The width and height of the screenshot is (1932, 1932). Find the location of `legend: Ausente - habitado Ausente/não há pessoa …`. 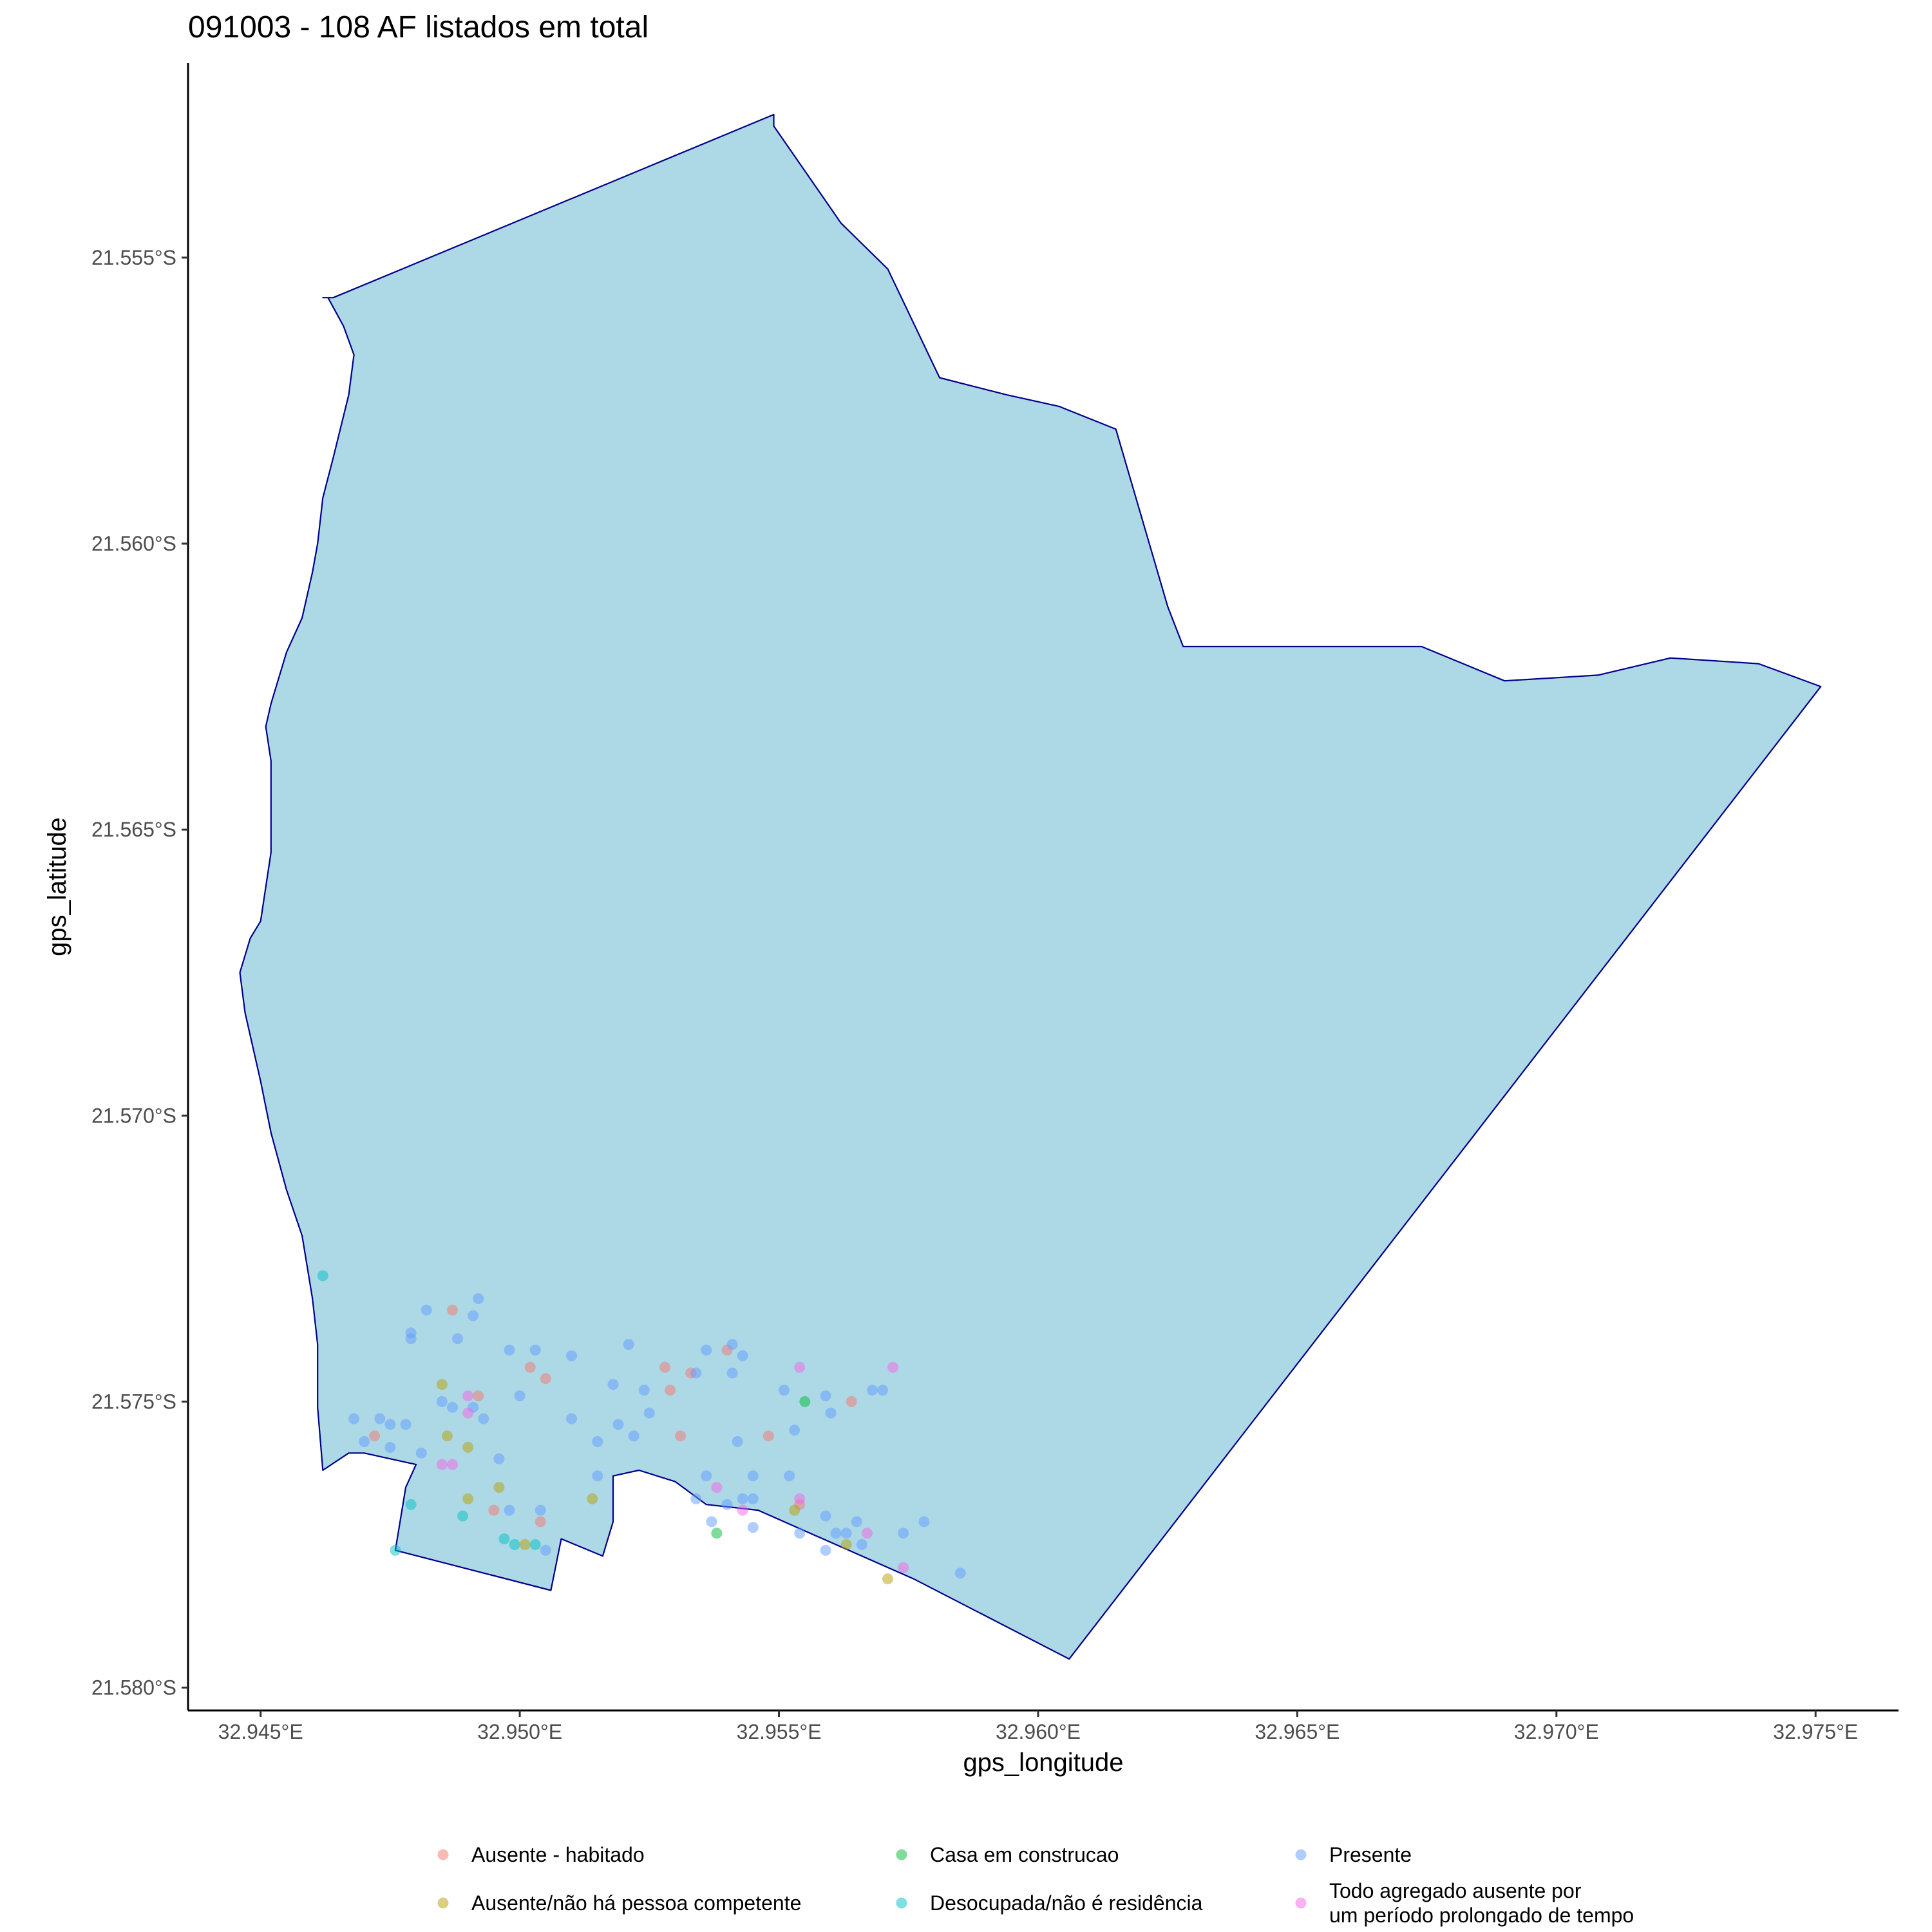

legend: Ausente - habitado Ausente/não há pessoa … is located at coordinates (1035, 1885).